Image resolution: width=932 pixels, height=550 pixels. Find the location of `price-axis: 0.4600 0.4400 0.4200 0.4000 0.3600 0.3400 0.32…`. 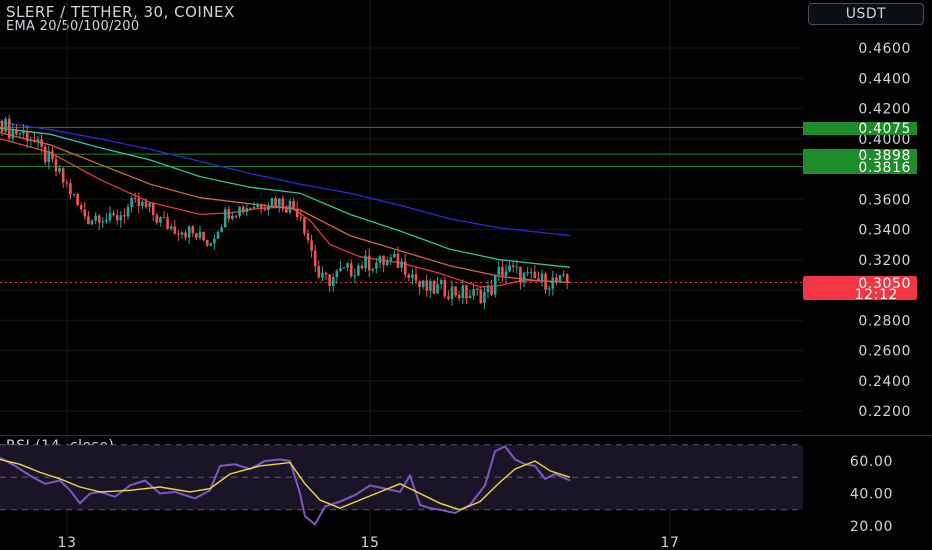

price-axis: 0.4600 0.4400 0.4200 0.4000 0.3600 0.3400 0.32… is located at coordinates (867, 282).